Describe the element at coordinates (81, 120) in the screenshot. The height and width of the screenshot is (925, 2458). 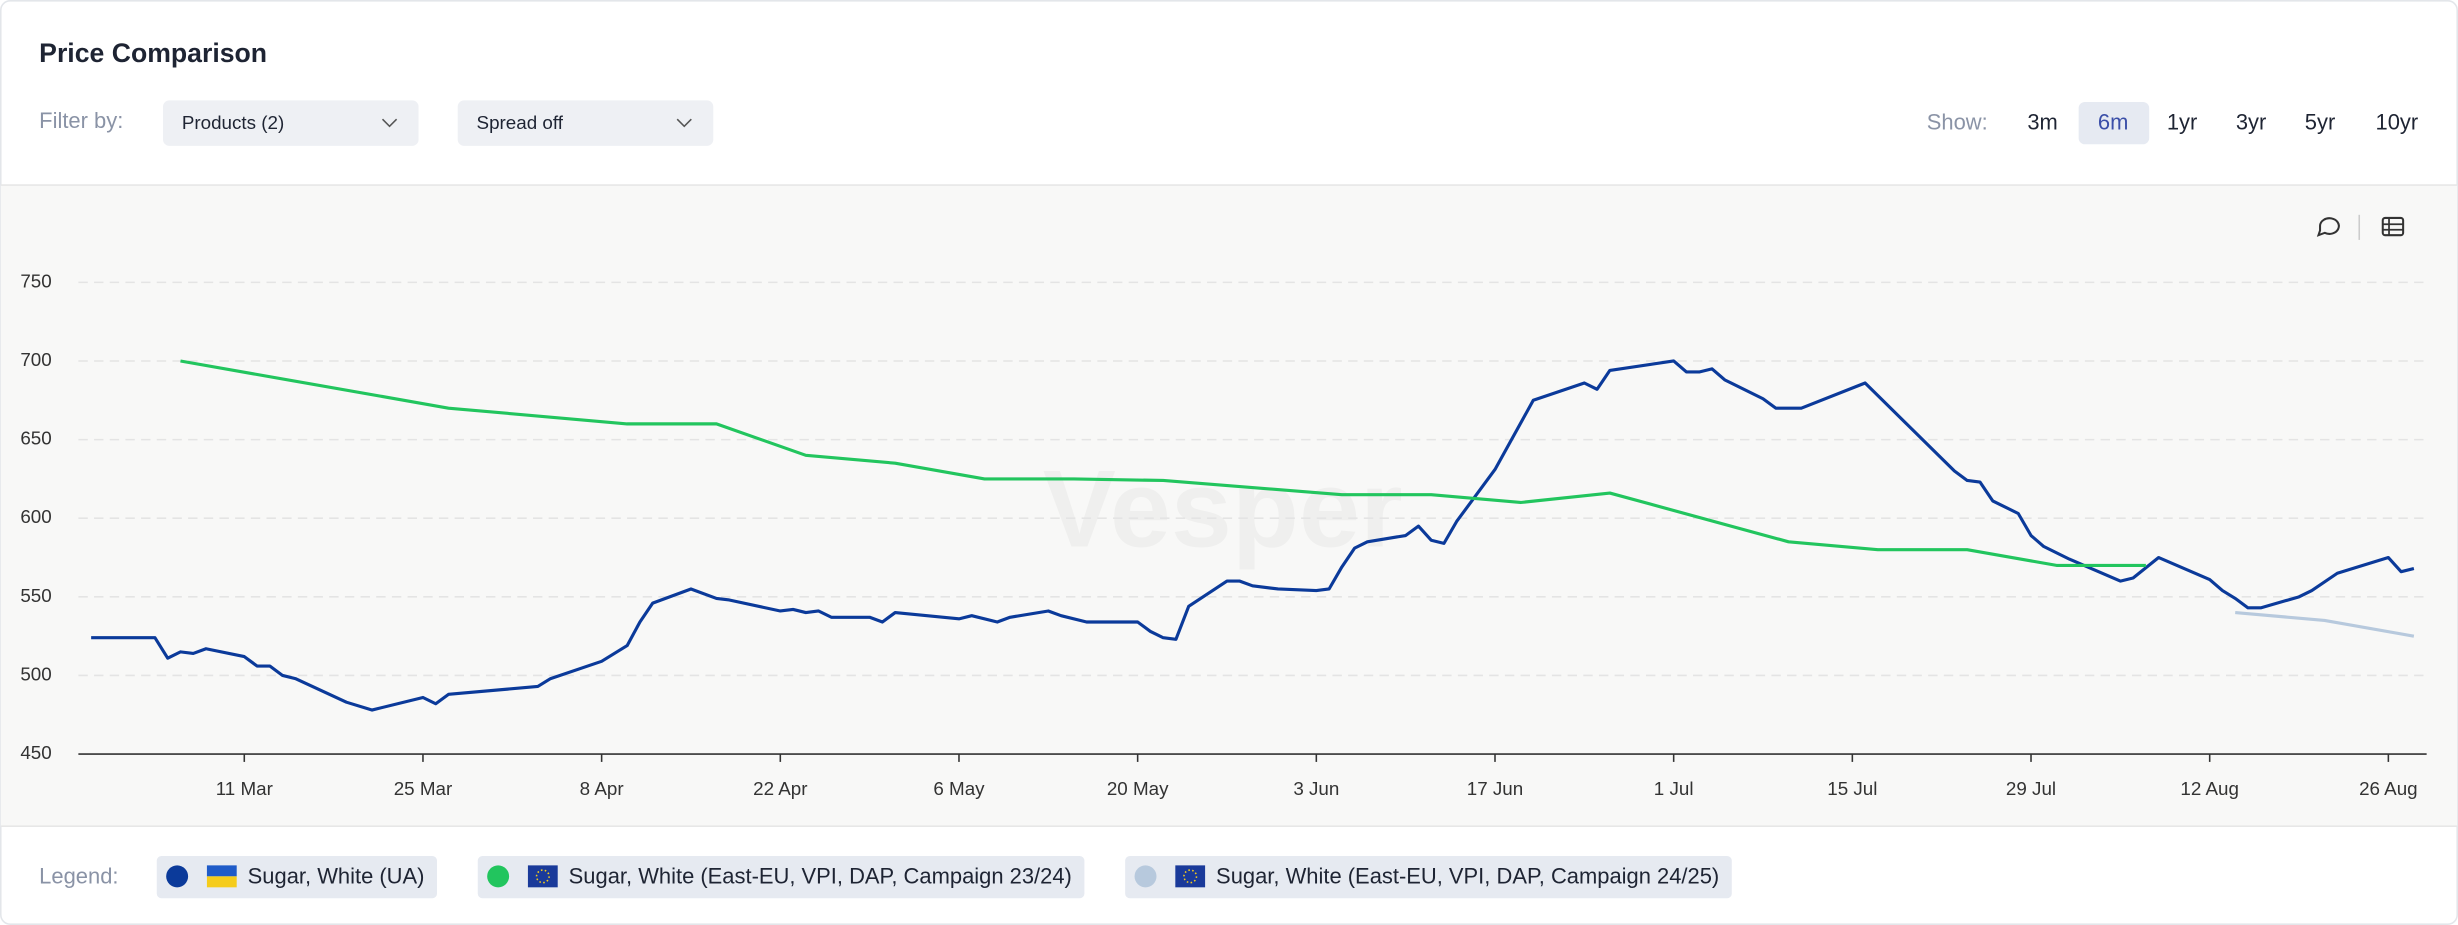
I see `filter-label: Filter by:` at that location.